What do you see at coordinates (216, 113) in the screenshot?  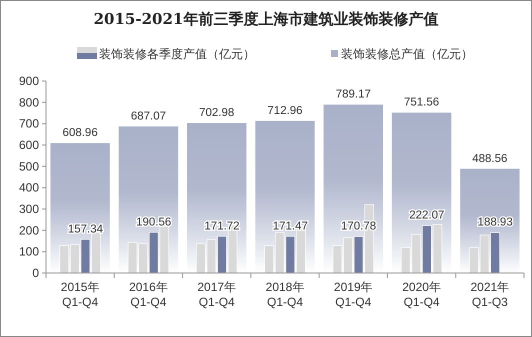 I see `data-label: 702.98` at bounding box center [216, 113].